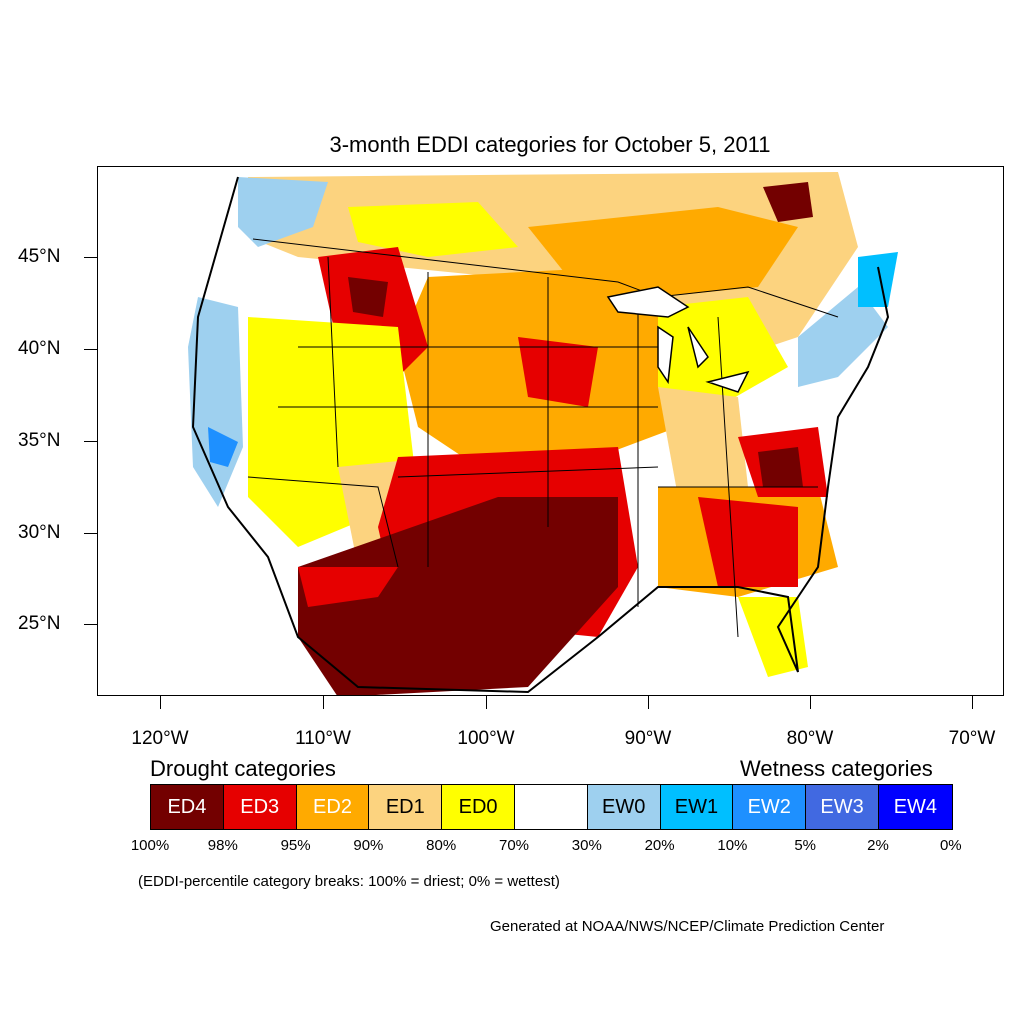 The image size is (1024, 1024). Describe the element at coordinates (368, 297) in the screenshot. I see `montana-darkred` at that location.